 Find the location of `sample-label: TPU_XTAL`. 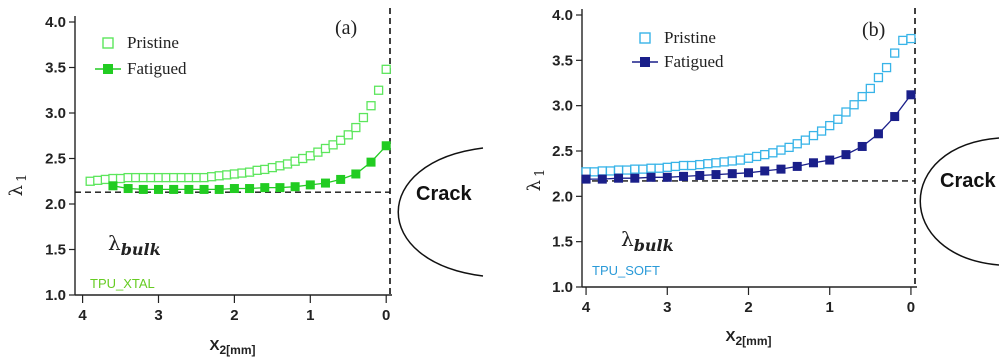

sample-label: TPU_XTAL is located at coordinates (122, 283).